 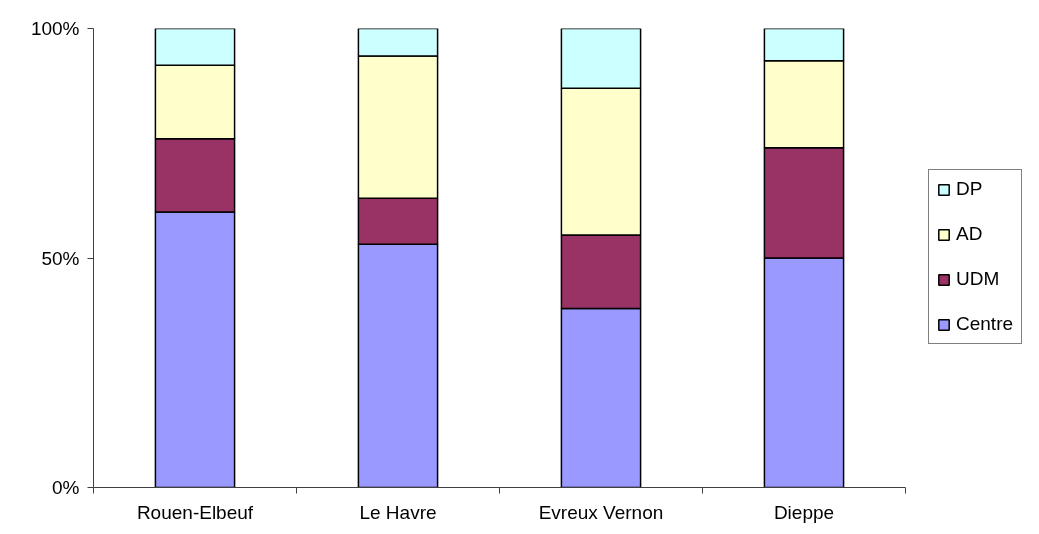 What do you see at coordinates (398, 512) in the screenshot?
I see `x-tick-label: Le Havre` at bounding box center [398, 512].